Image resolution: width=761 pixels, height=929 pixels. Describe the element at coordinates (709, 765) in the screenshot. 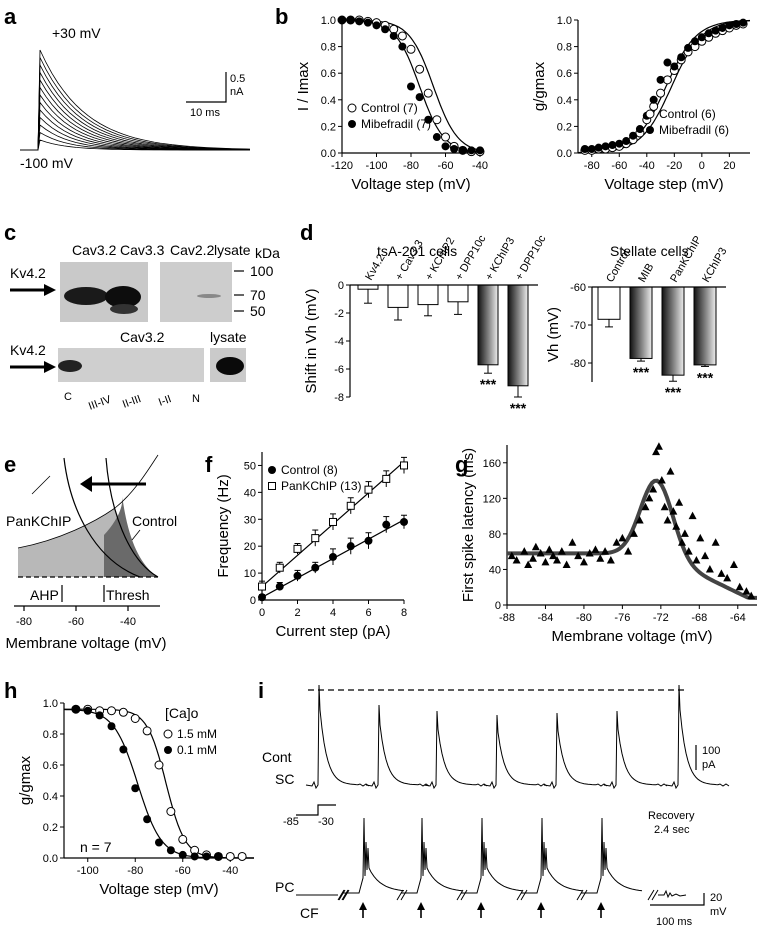

I see `scale-sc-unit: pA` at that location.